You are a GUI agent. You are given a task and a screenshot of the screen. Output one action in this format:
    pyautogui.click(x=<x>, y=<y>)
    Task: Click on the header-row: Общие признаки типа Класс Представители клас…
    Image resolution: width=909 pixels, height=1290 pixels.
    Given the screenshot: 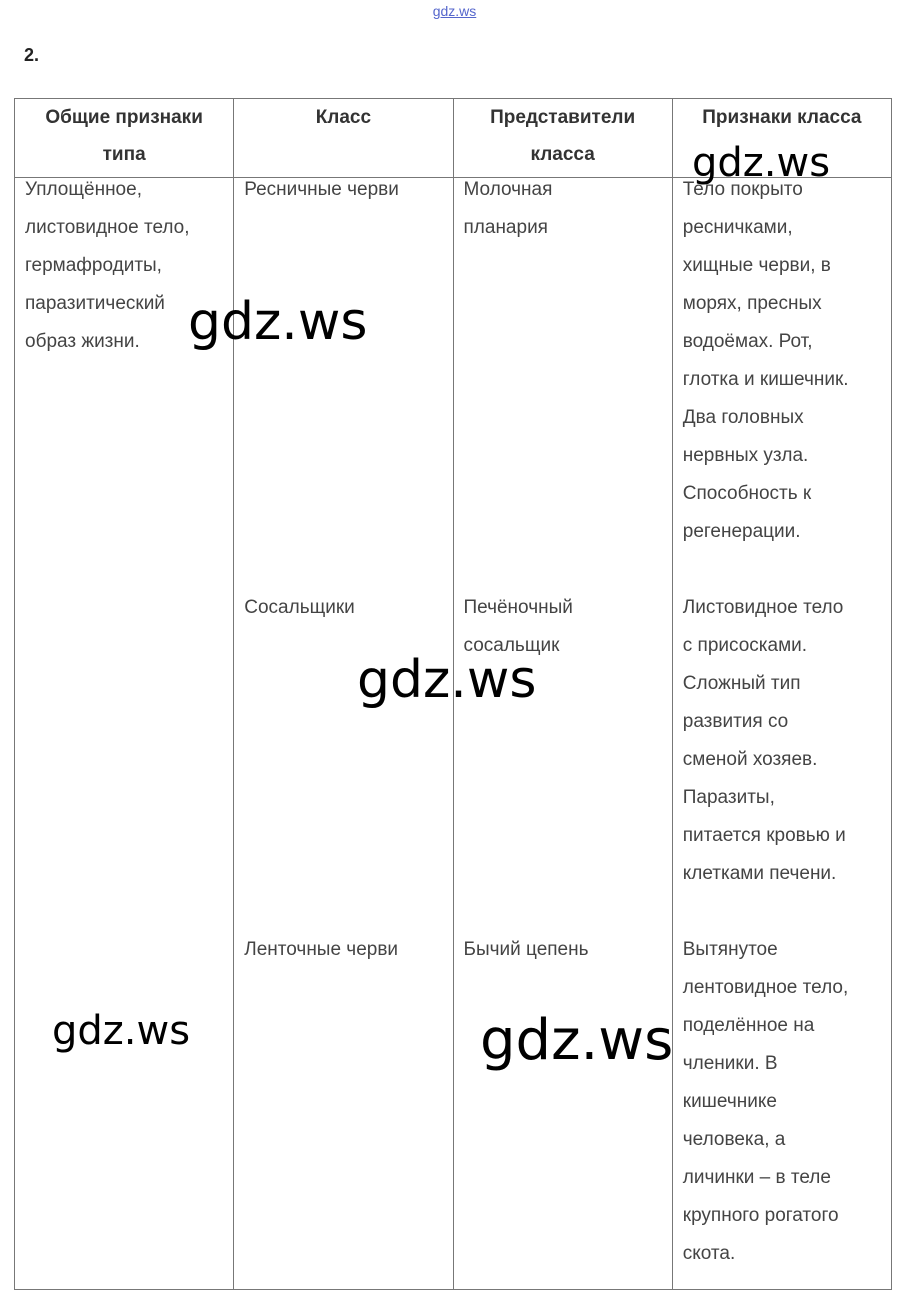 What is the action you would take?
    pyautogui.click(x=453, y=138)
    